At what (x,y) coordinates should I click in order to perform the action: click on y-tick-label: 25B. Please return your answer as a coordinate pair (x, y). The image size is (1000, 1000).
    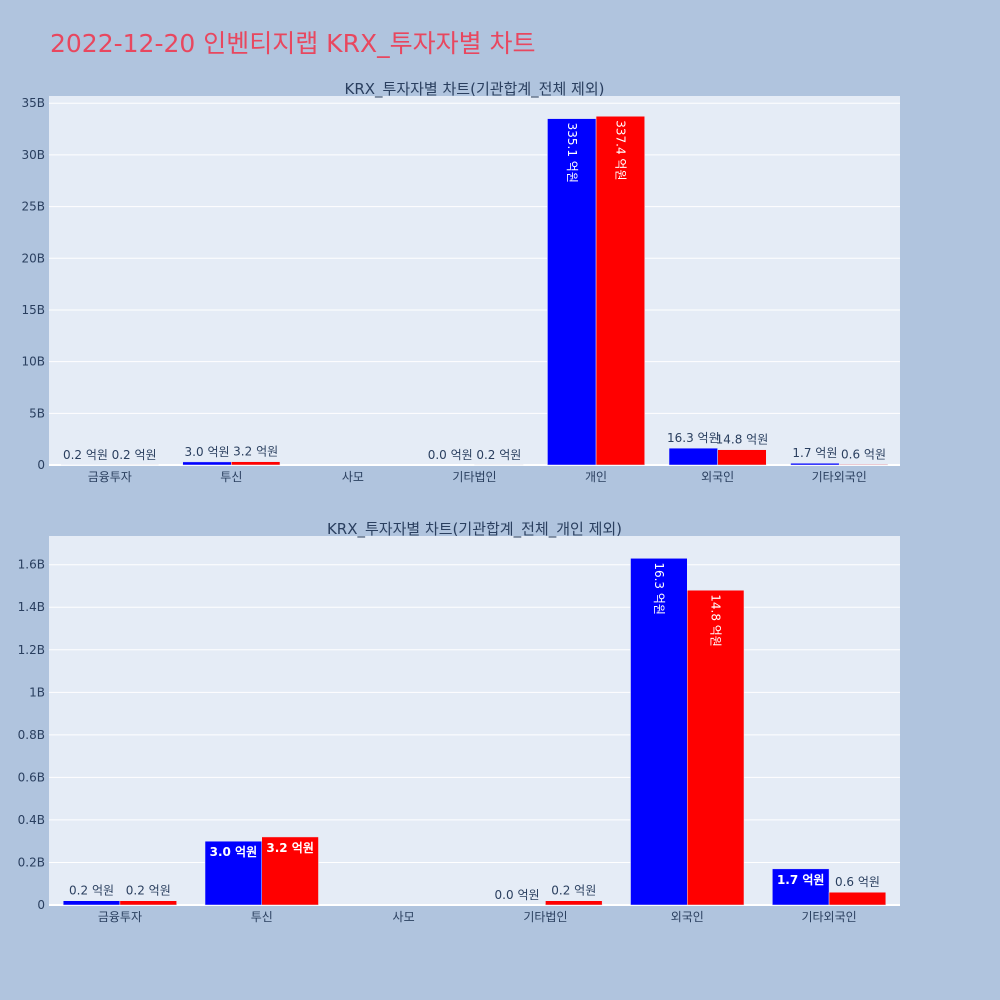
    Looking at the image, I should click on (33, 207).